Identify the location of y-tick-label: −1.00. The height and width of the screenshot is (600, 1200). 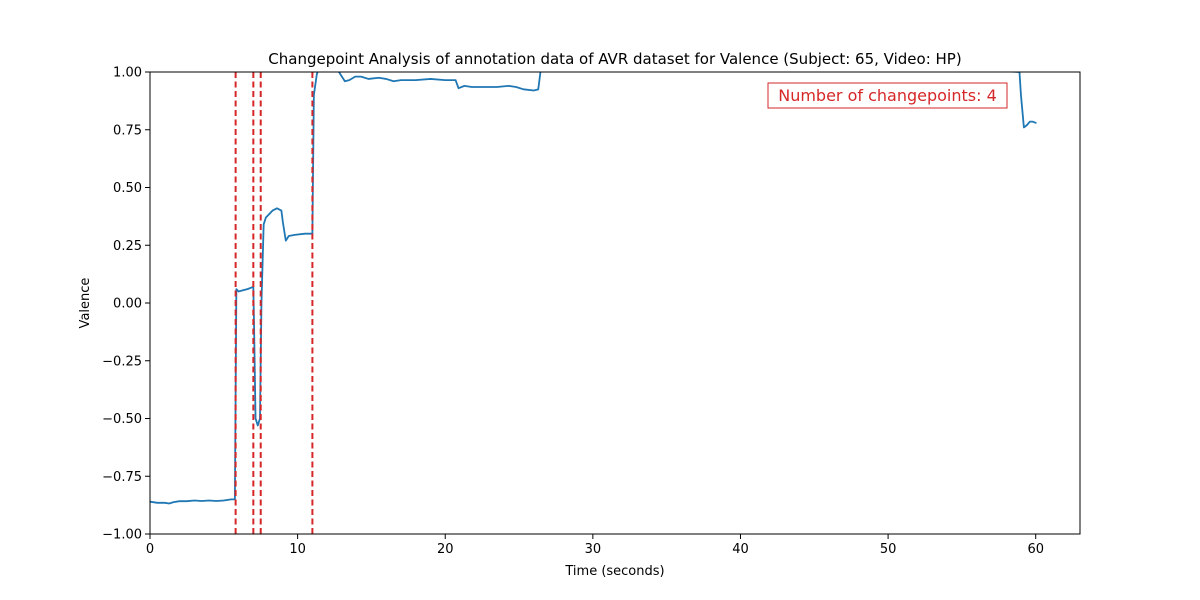
(122, 535).